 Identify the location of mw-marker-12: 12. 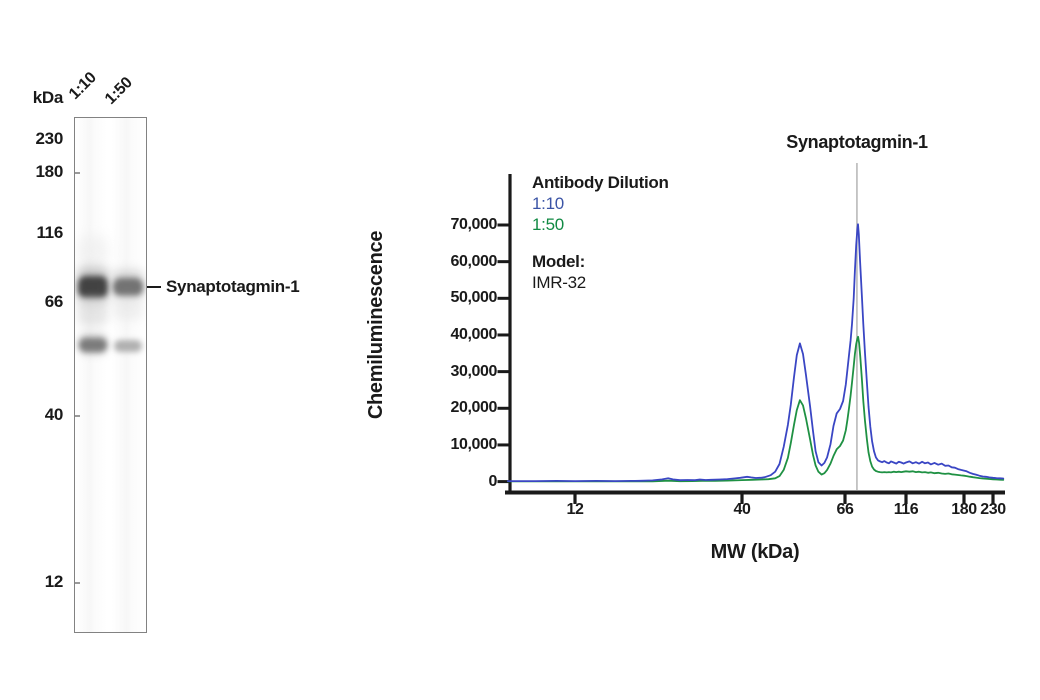
(54, 581).